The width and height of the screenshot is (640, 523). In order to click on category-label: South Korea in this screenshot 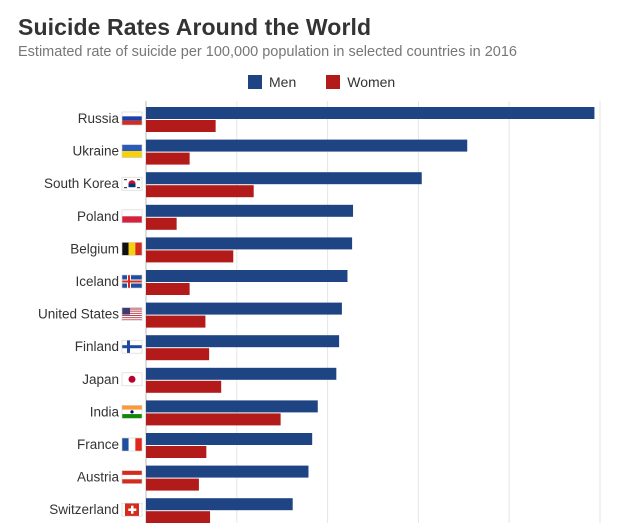, I will do `click(82, 183)`.